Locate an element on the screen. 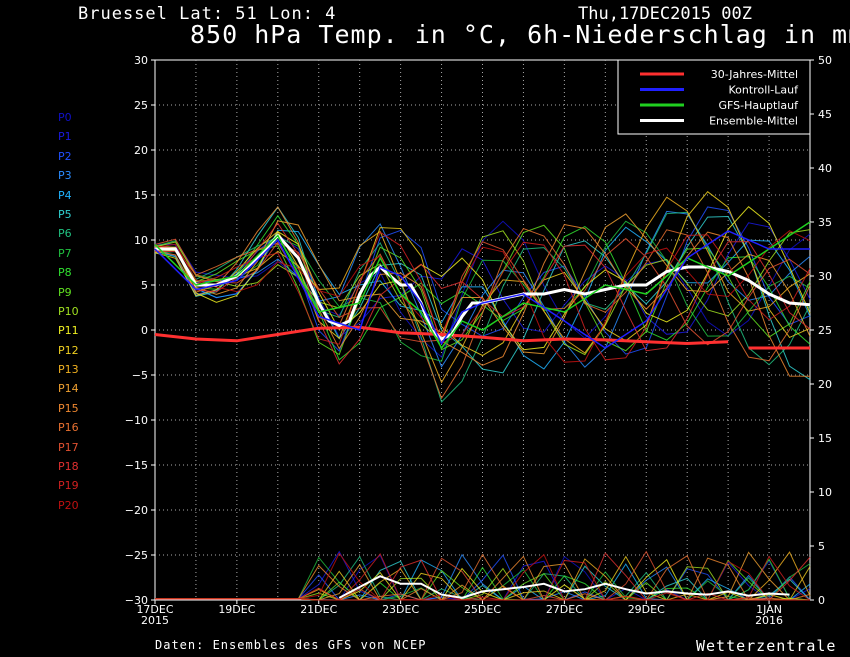  member-label-p20: P20 is located at coordinates (68, 505).